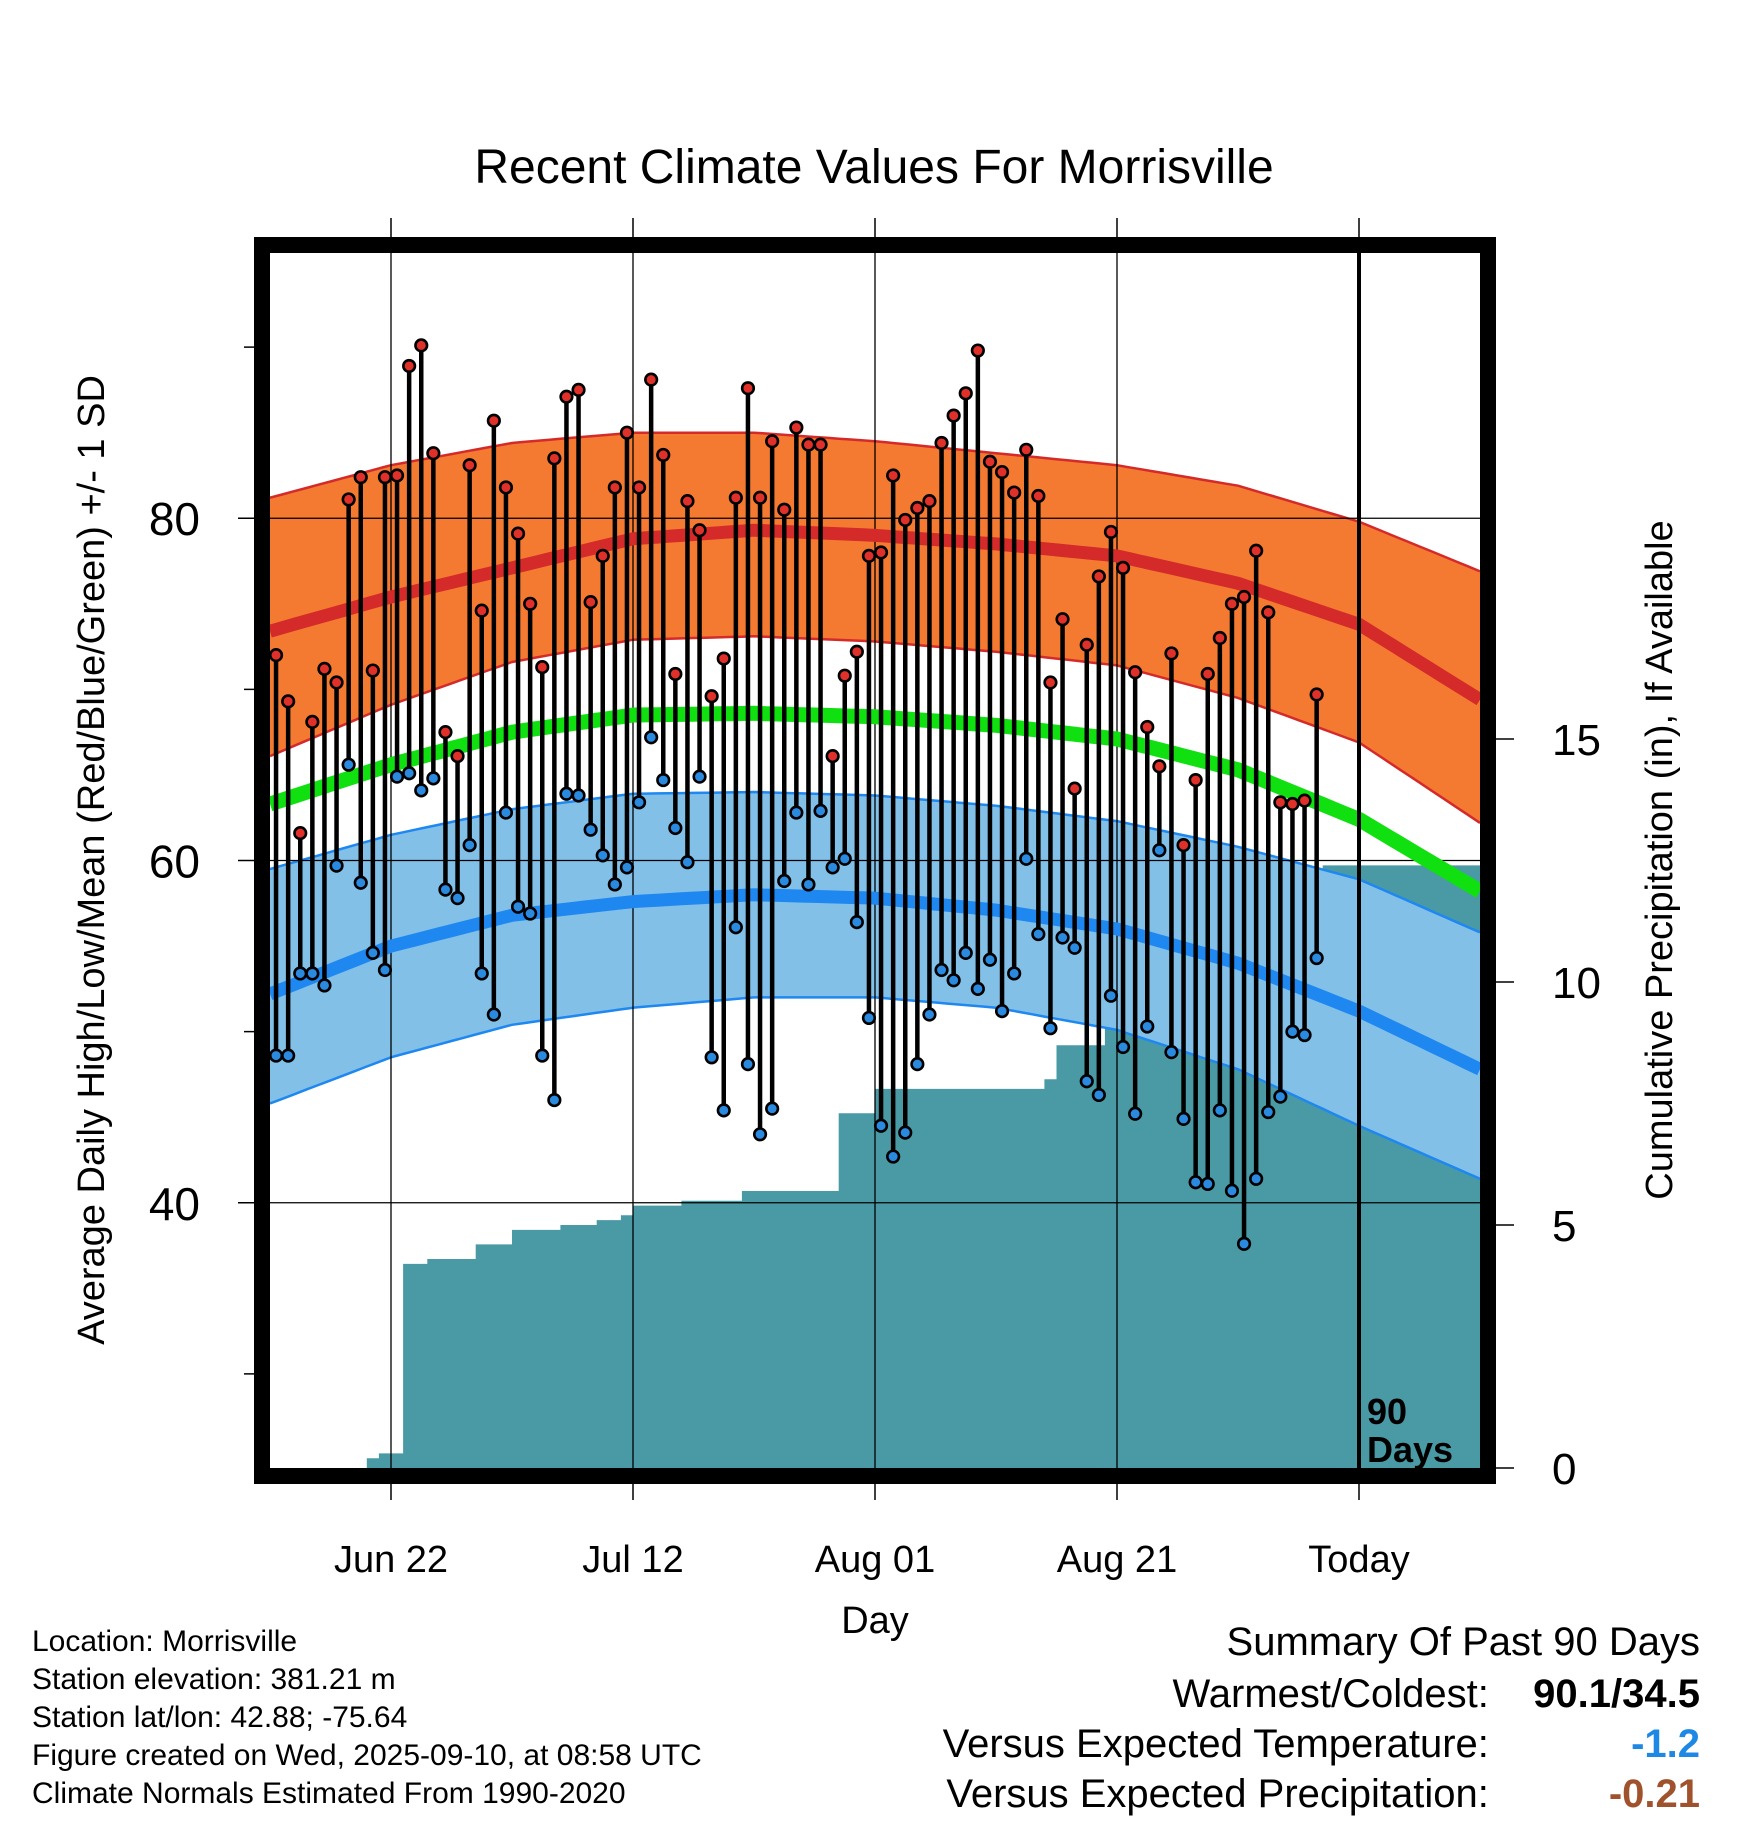 The height and width of the screenshot is (1828, 1748). I want to click on y2-tick-label: 0, so click(1564, 1469).